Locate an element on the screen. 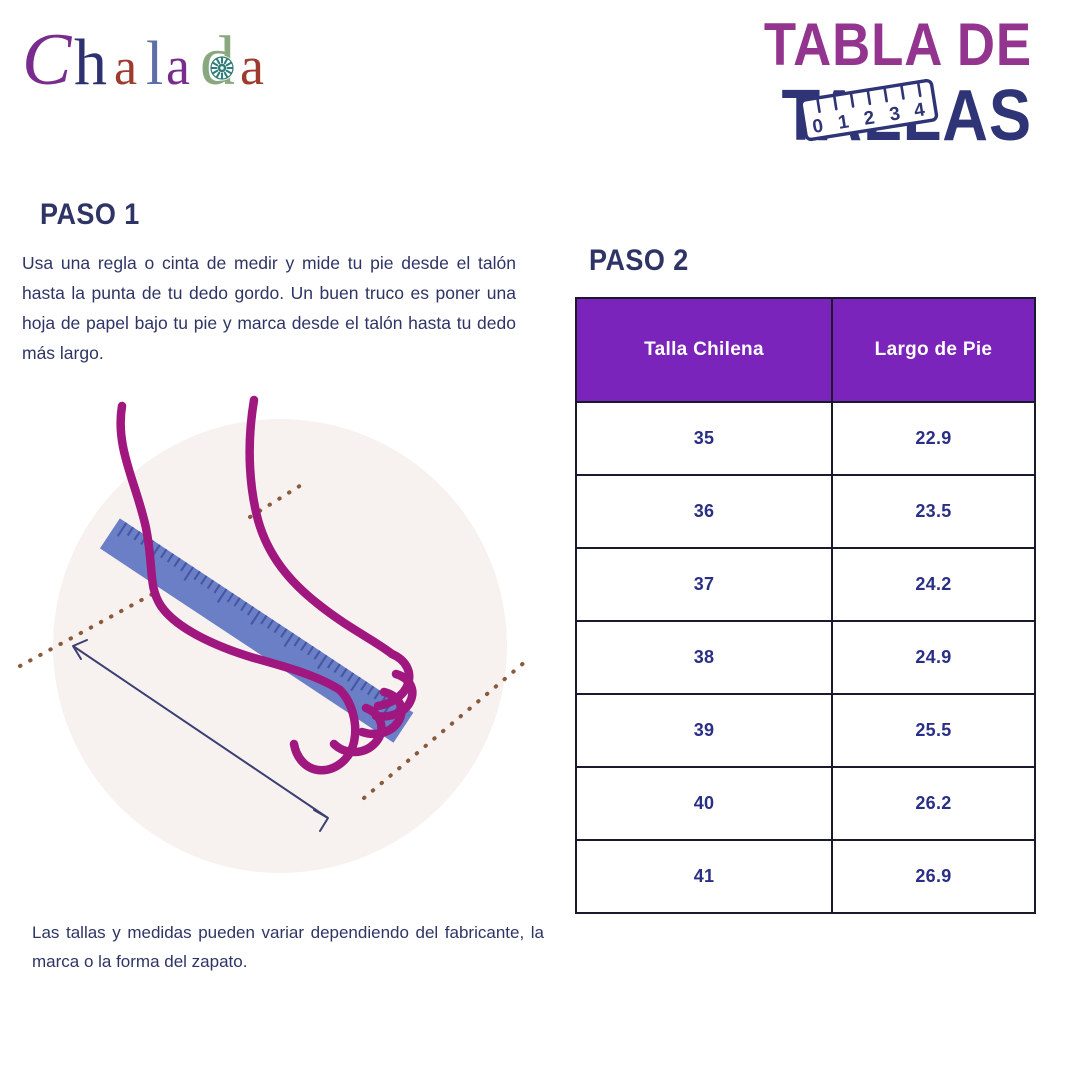 This screenshot has width=1080, height=1080. ruler-number-2: 2 is located at coordinates (869, 118).